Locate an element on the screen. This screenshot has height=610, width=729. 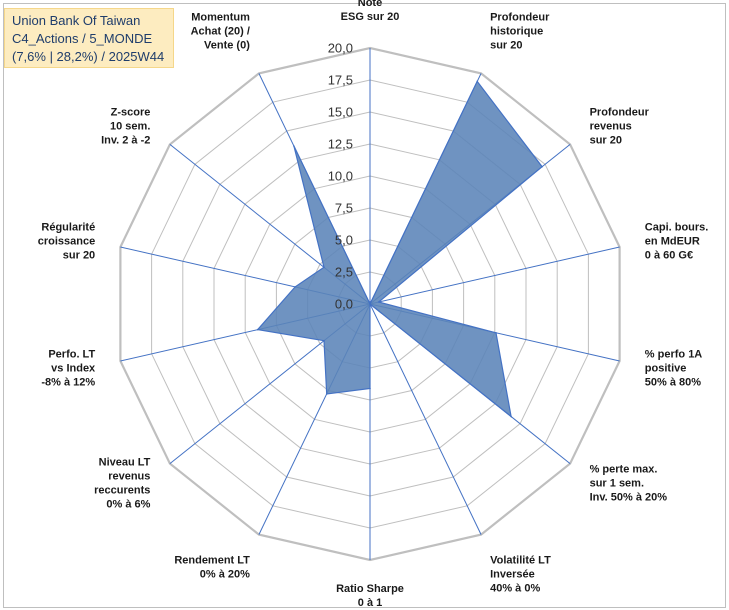
axis-label: Volatilité LT Inversée 40% à 0% is located at coordinates (520, 575).